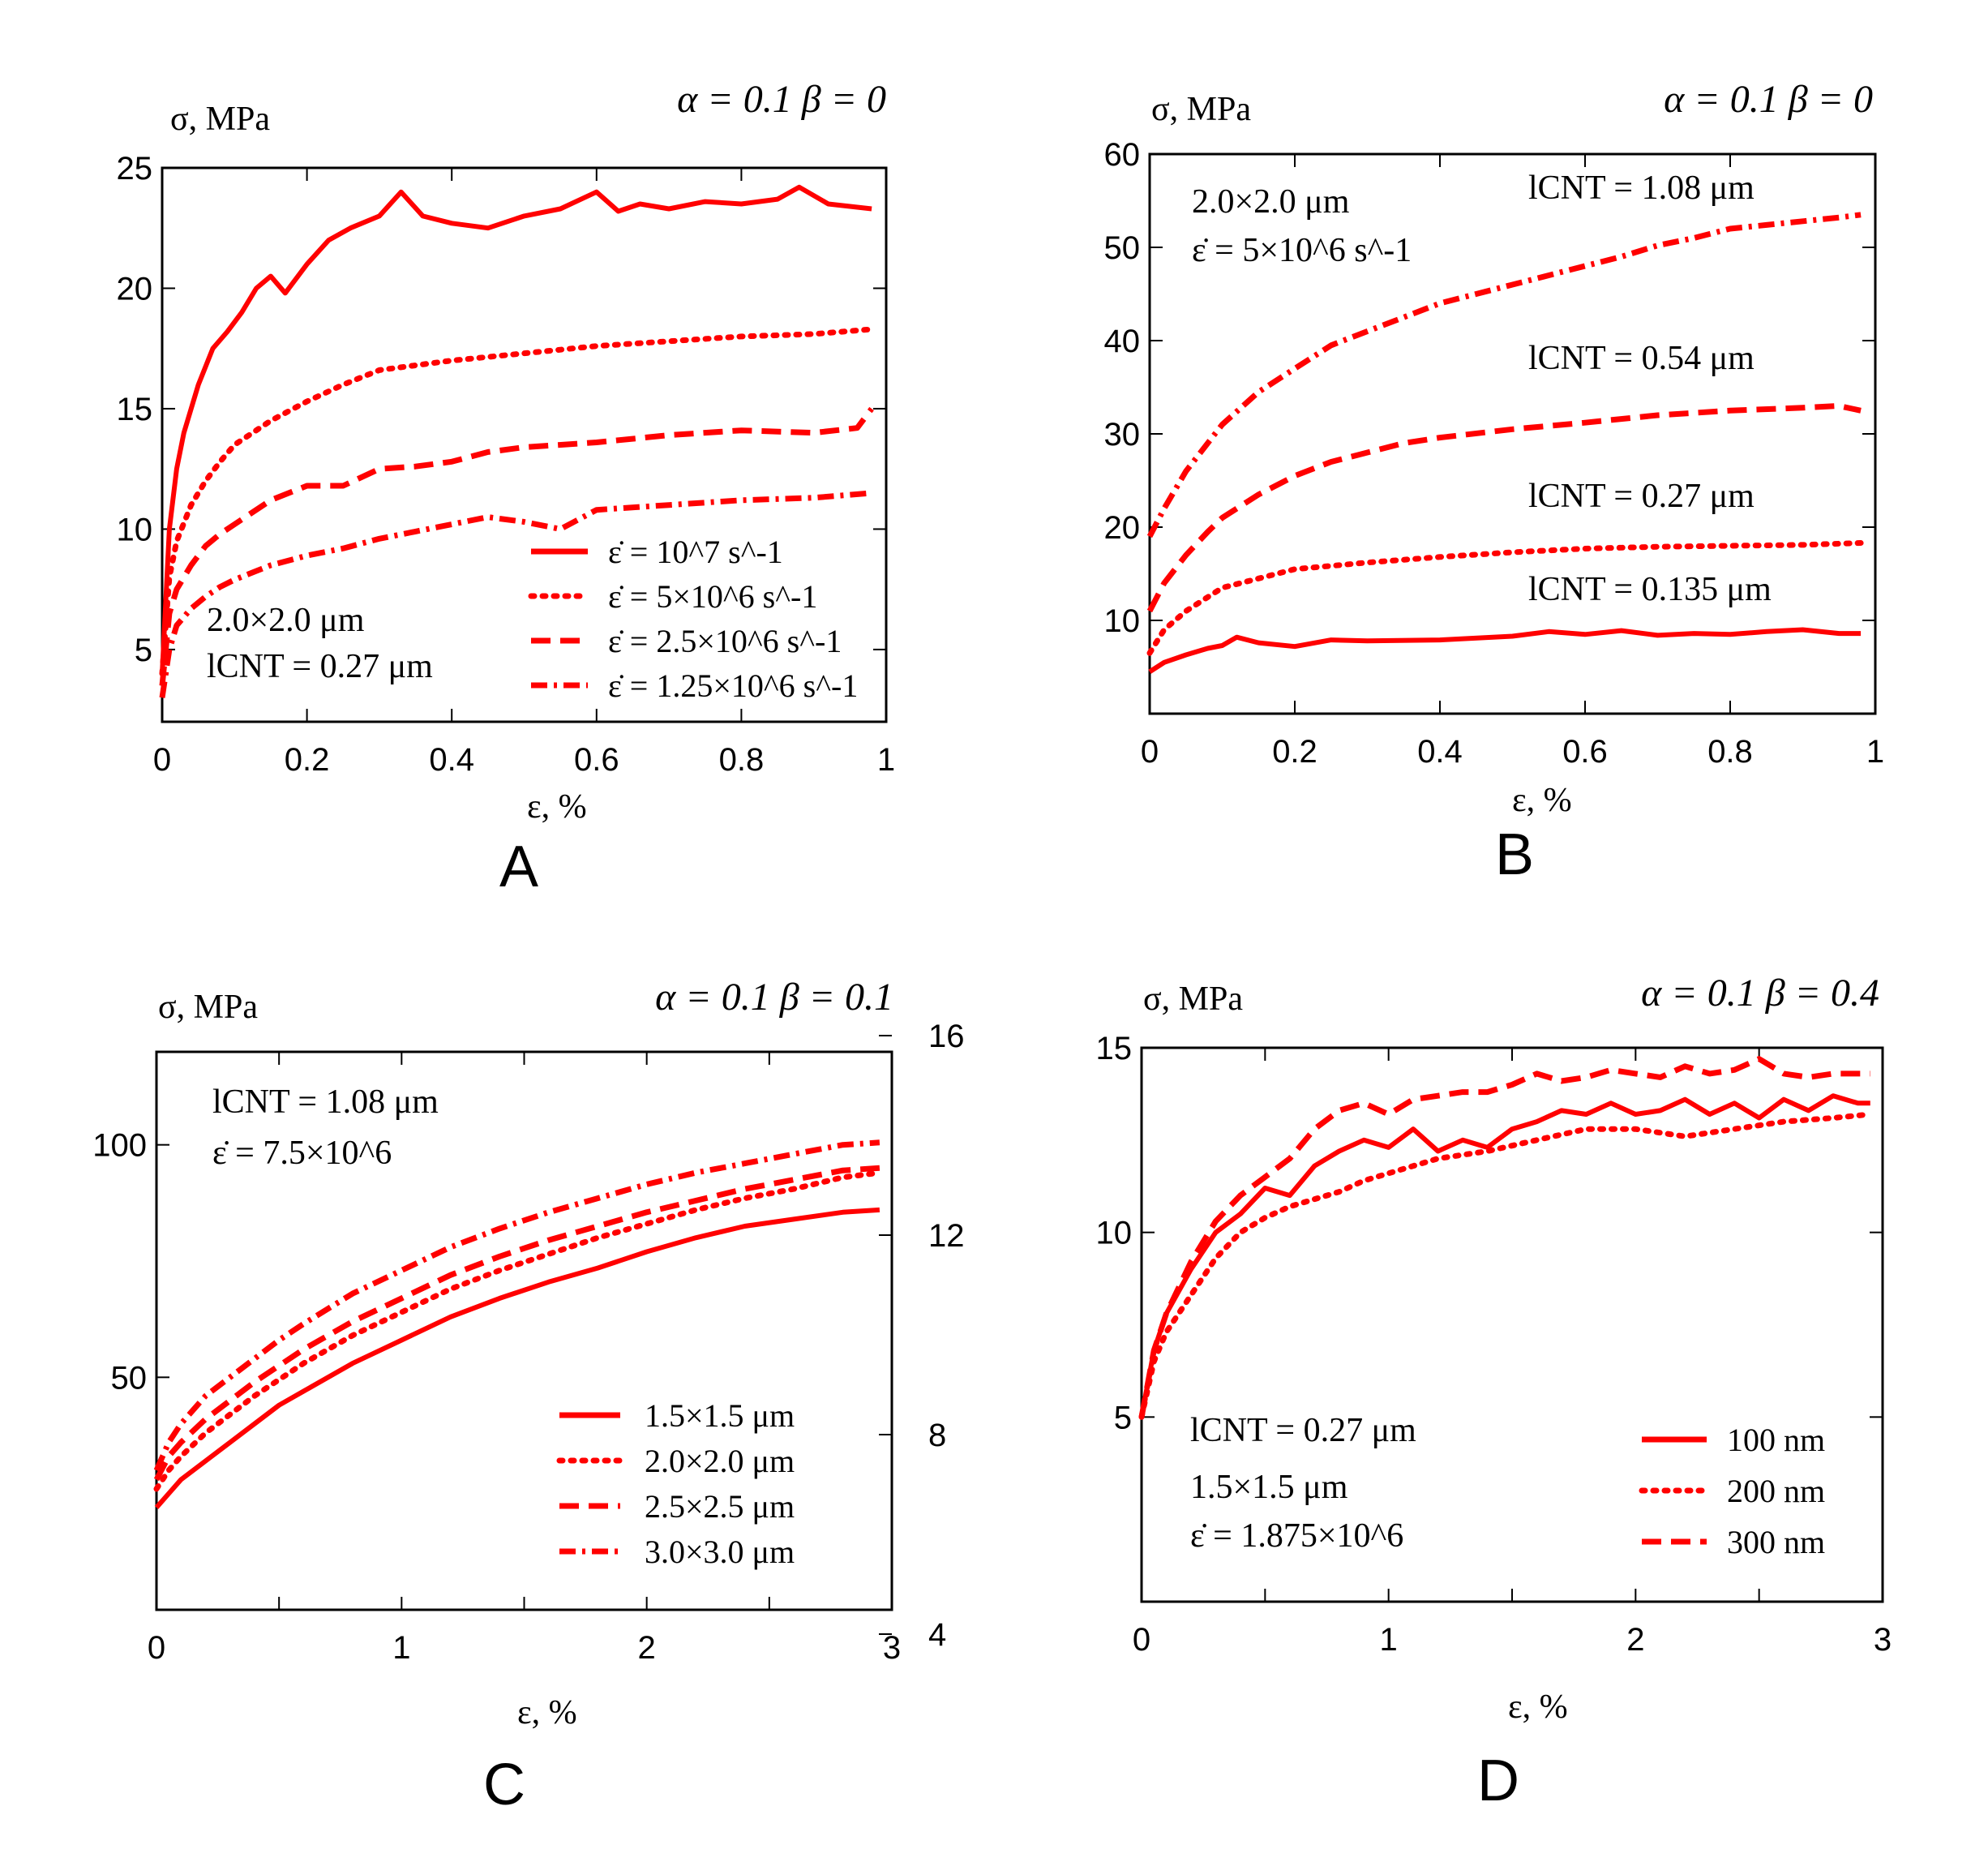 The height and width of the screenshot is (1862, 1988). Describe the element at coordinates (720, 1461) in the screenshot. I see `legend-label-2: 2.0×2.0 μm` at that location.